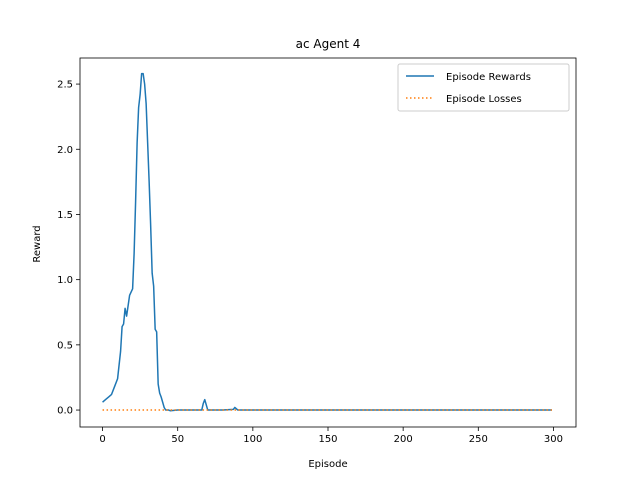  I want to click on y-axis-label: Reward, so click(37, 243).